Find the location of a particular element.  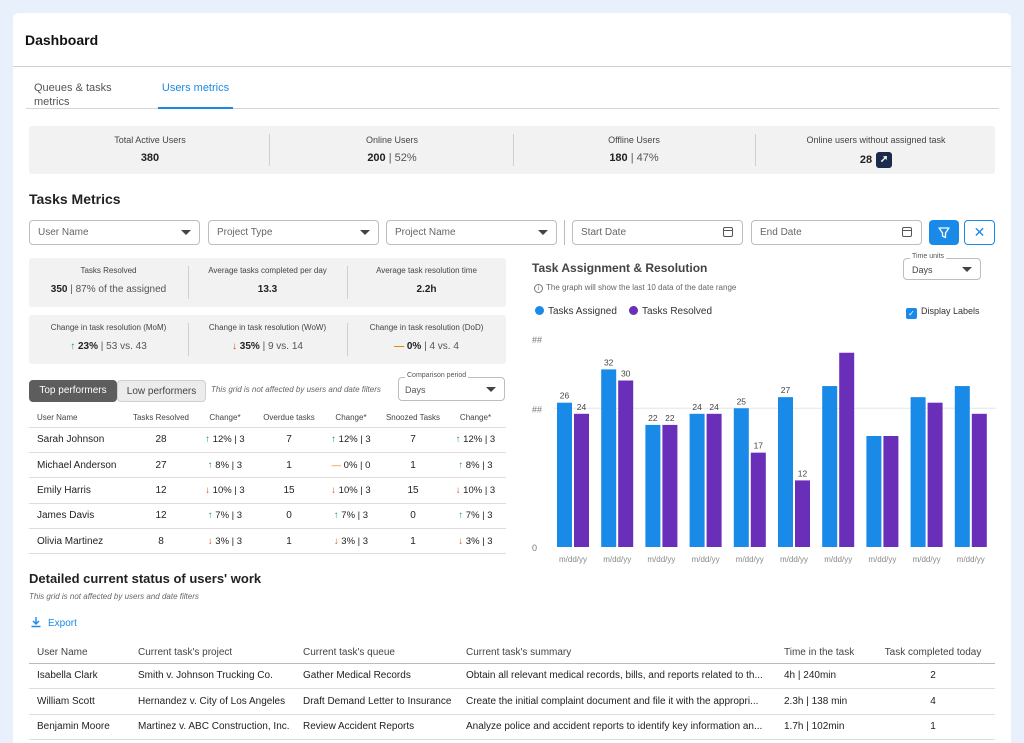

tab-users-metrics: Users metrics is located at coordinates (195, 95).